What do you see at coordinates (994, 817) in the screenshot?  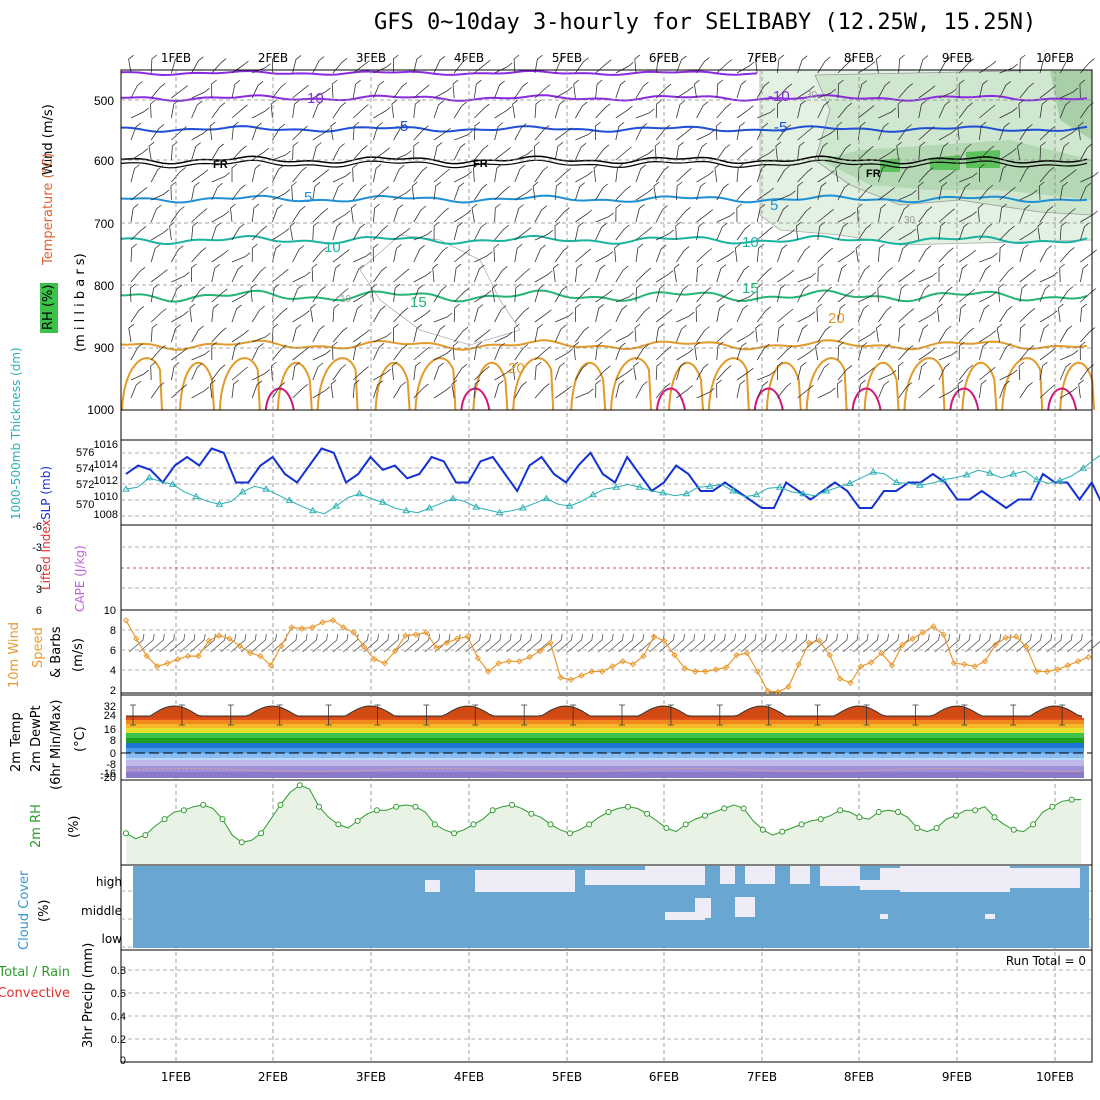 I see `rh2m-point` at bounding box center [994, 817].